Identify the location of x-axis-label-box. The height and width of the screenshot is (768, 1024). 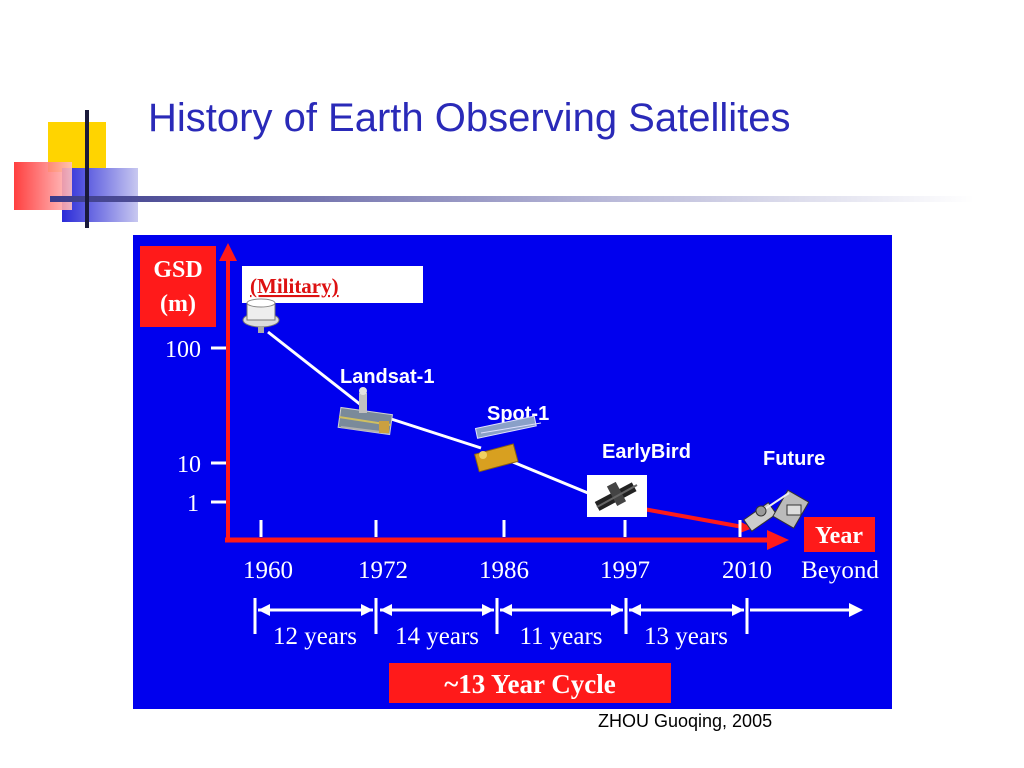
(839, 534).